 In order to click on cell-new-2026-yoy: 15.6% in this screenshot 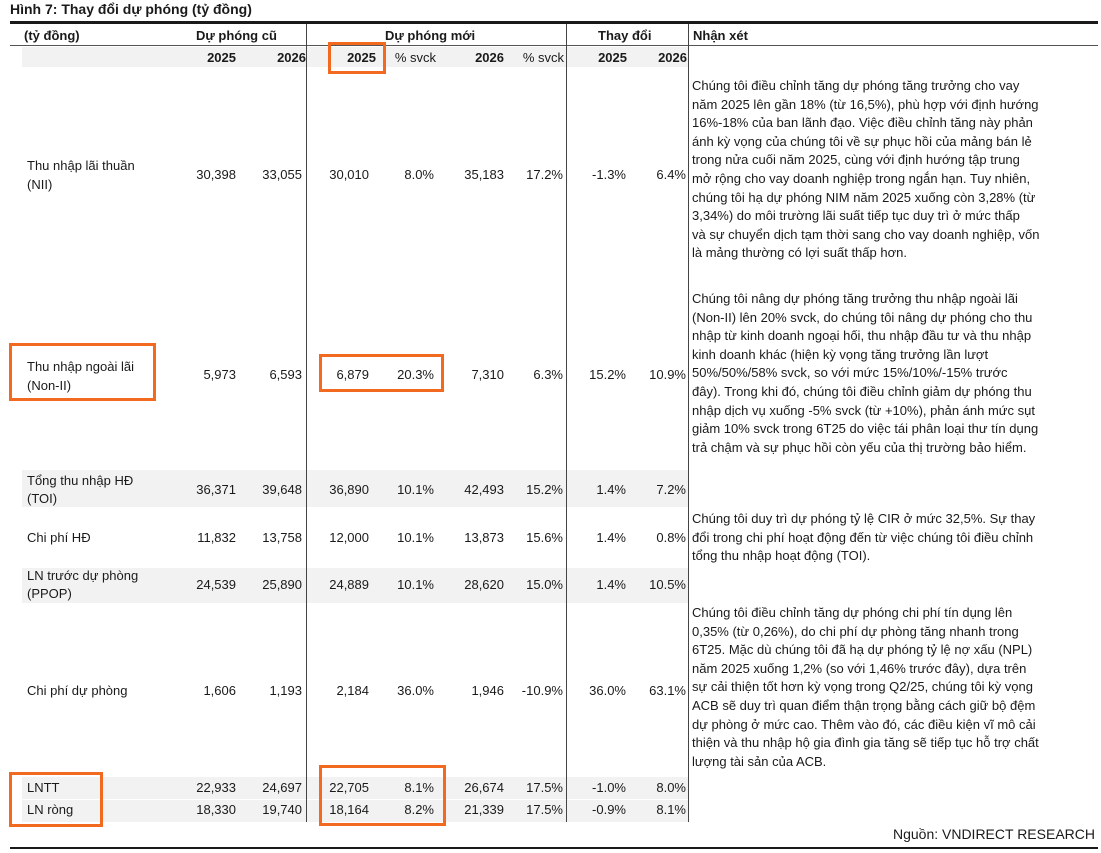, I will do `click(544, 537)`.